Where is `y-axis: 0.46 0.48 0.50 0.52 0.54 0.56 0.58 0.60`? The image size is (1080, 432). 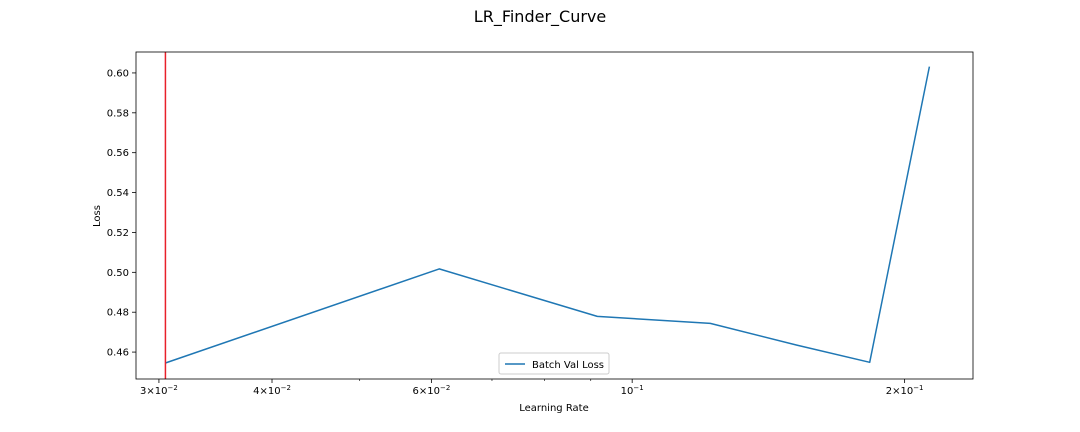
y-axis: 0.46 0.48 0.50 0.52 0.54 0.56 0.58 0.60 is located at coordinates (121, 213).